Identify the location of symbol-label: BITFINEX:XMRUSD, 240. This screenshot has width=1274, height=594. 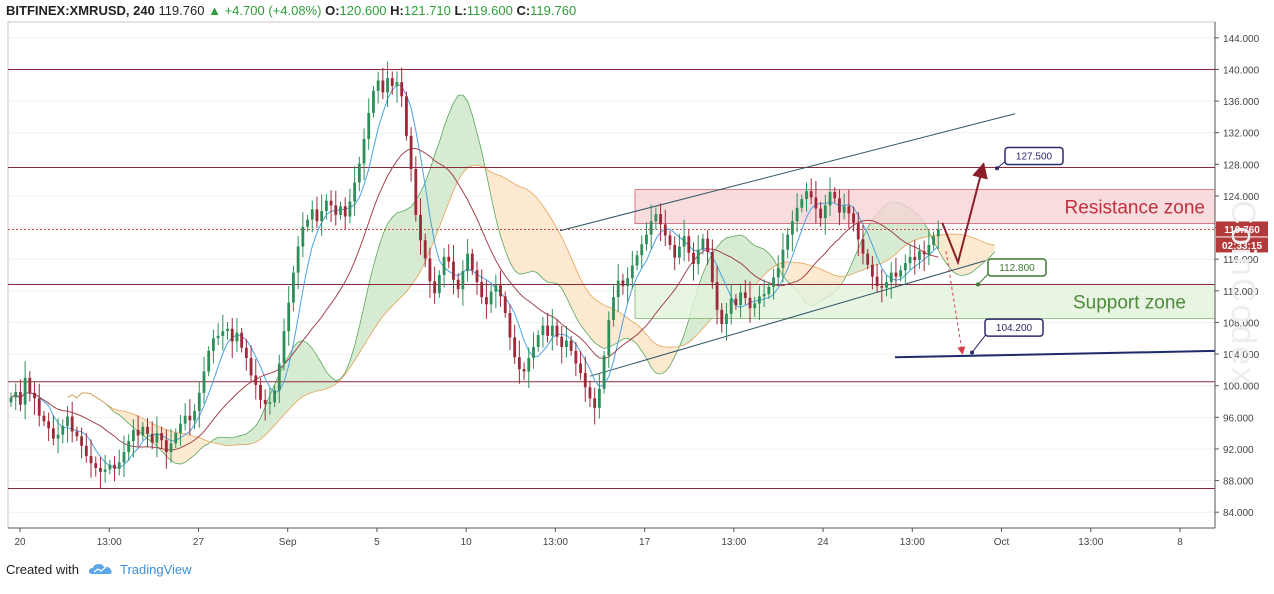
(80, 10).